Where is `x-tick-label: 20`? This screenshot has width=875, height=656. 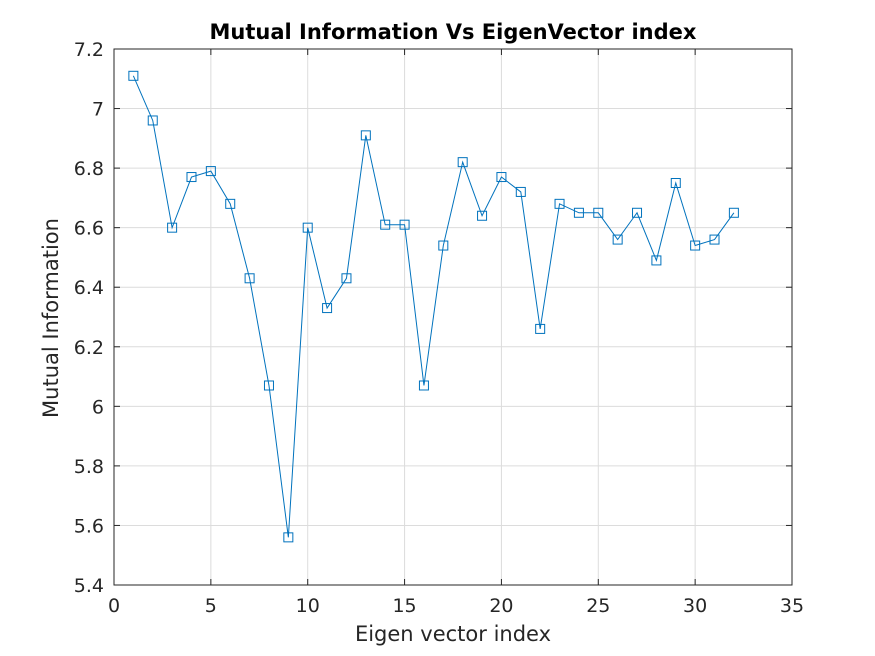
x-tick-label: 20 is located at coordinates (501, 606).